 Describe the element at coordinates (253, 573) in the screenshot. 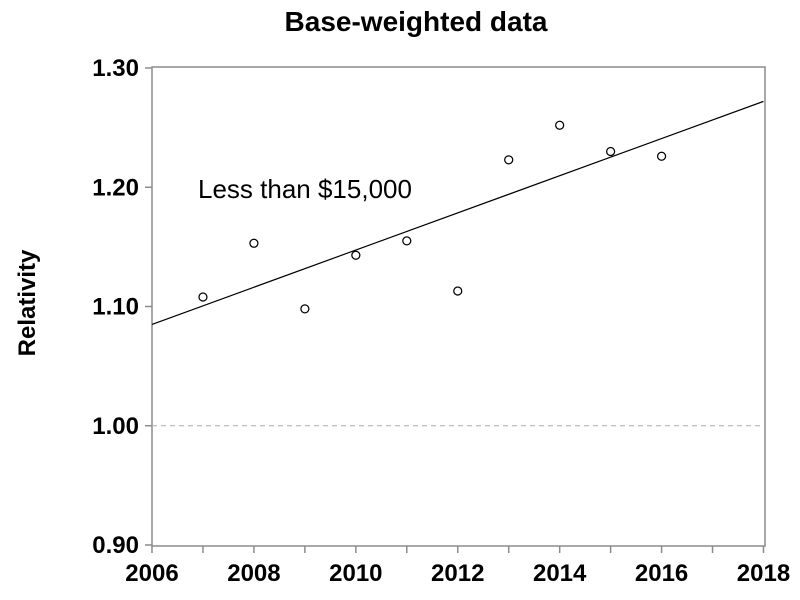

I see `x-axis-tick-label: 2008` at that location.